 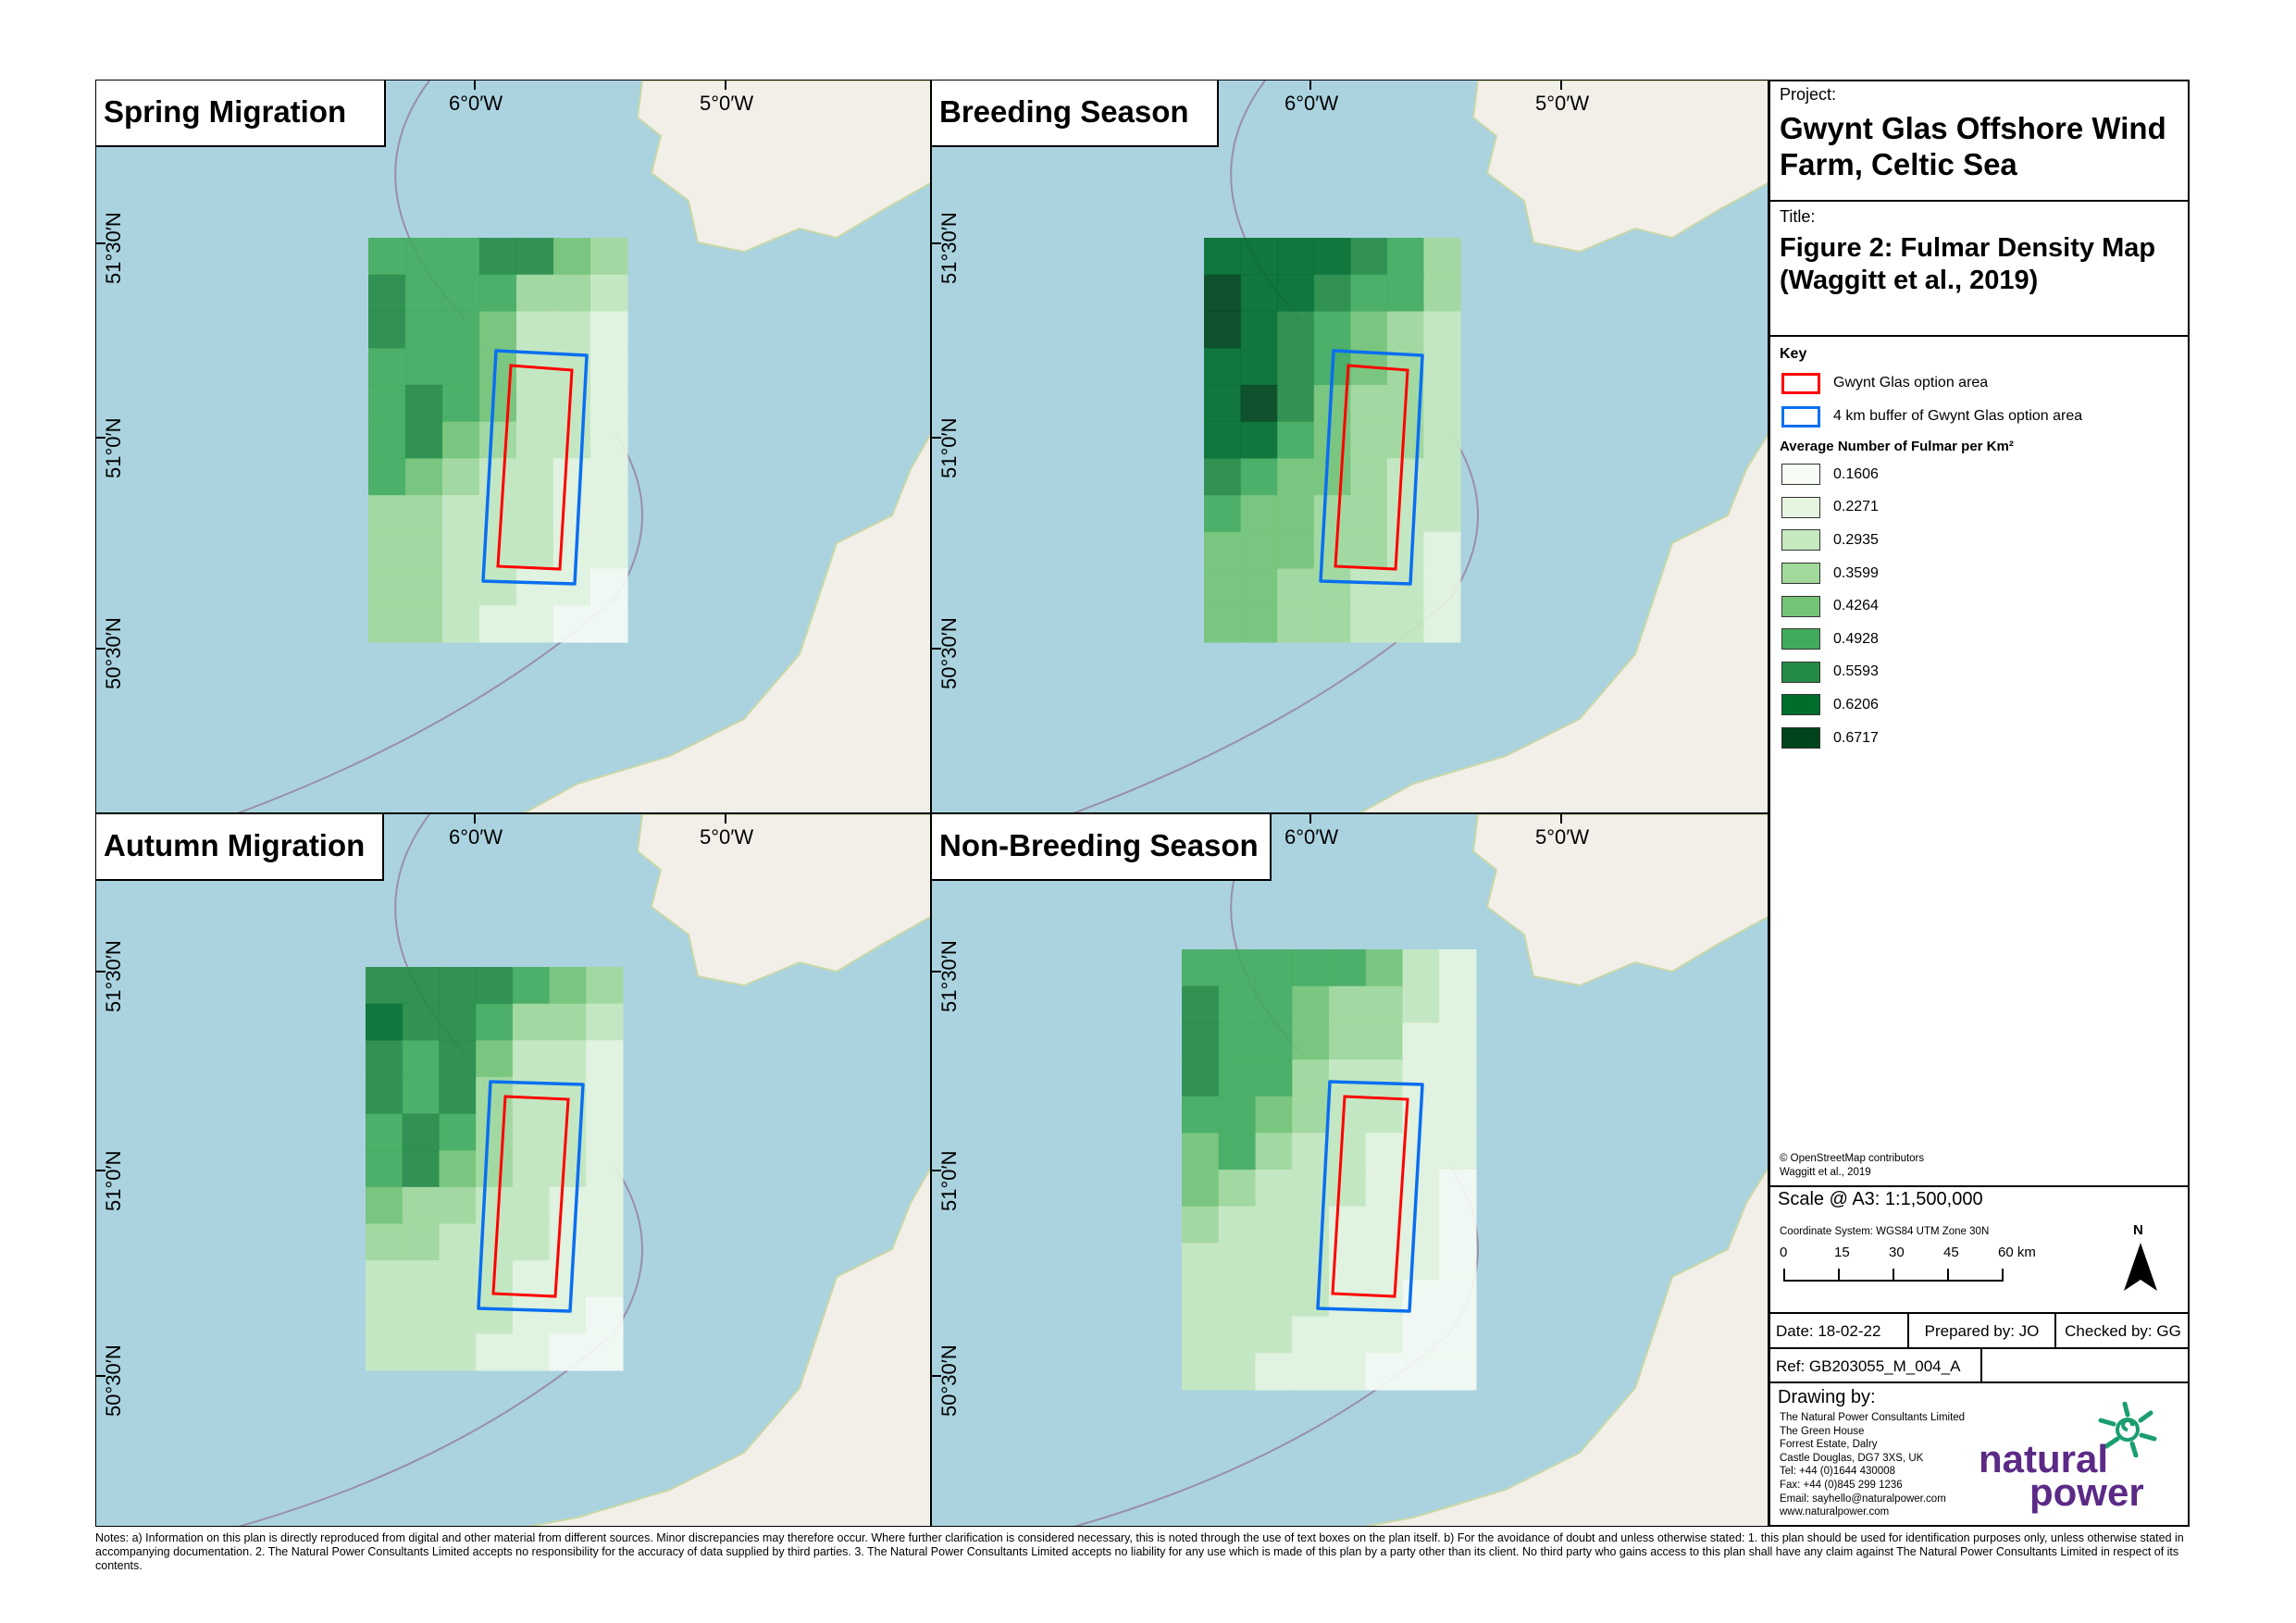 I want to click on latitude-label: 51°30′N, so click(x=114, y=976).